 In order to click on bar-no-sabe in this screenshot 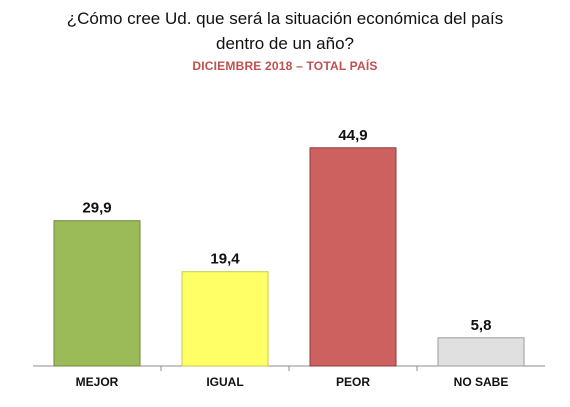, I will do `click(481, 352)`.